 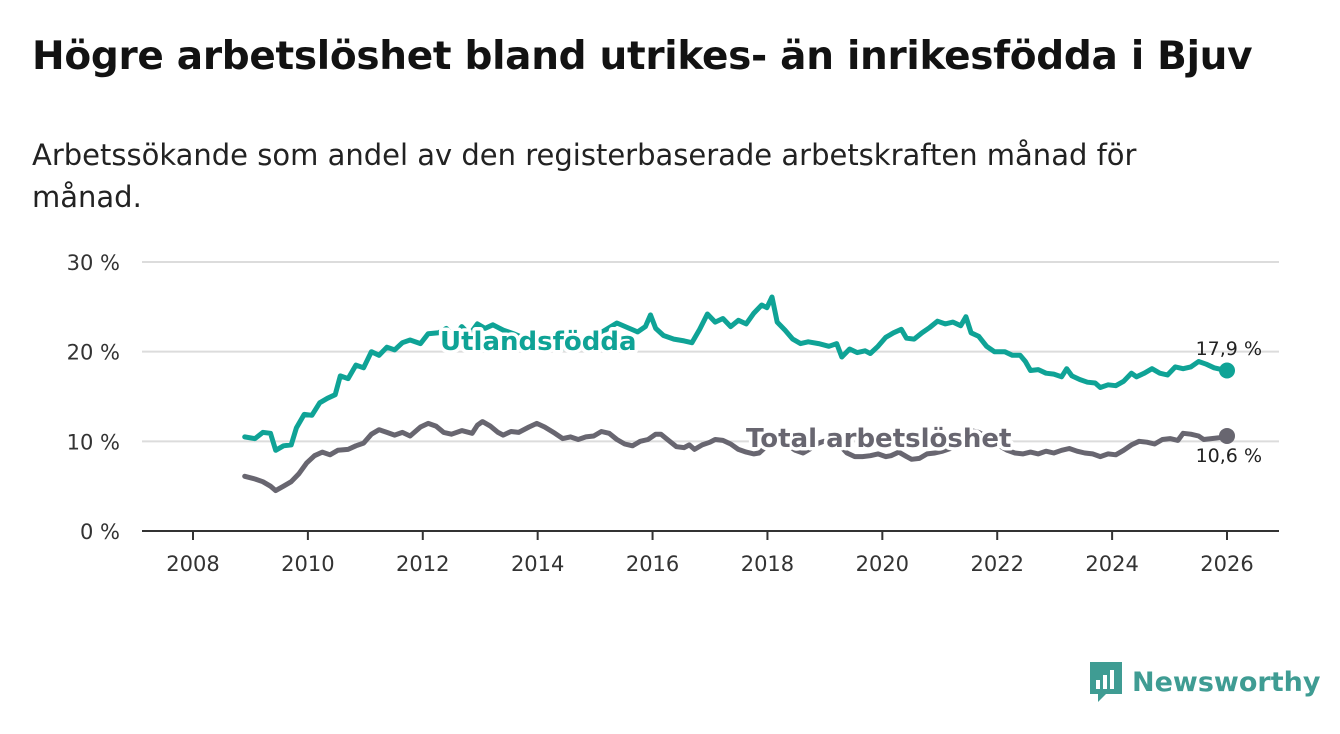 I want to click on brand-name: Newsworthy, so click(x=1226, y=682).